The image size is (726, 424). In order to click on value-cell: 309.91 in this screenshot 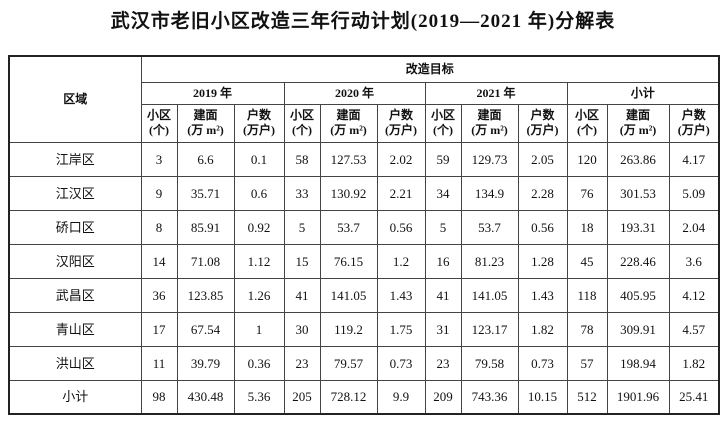, I will do `click(638, 329)`.